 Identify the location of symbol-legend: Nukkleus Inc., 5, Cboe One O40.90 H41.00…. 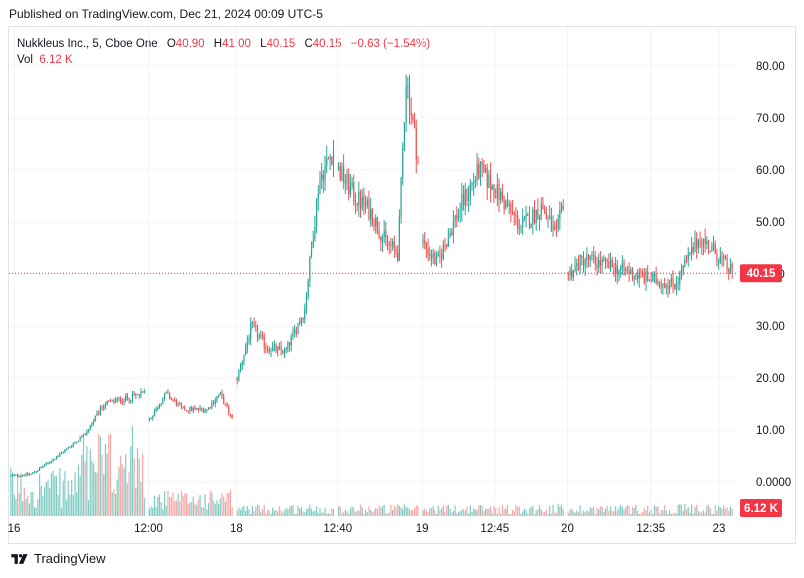
(223, 44).